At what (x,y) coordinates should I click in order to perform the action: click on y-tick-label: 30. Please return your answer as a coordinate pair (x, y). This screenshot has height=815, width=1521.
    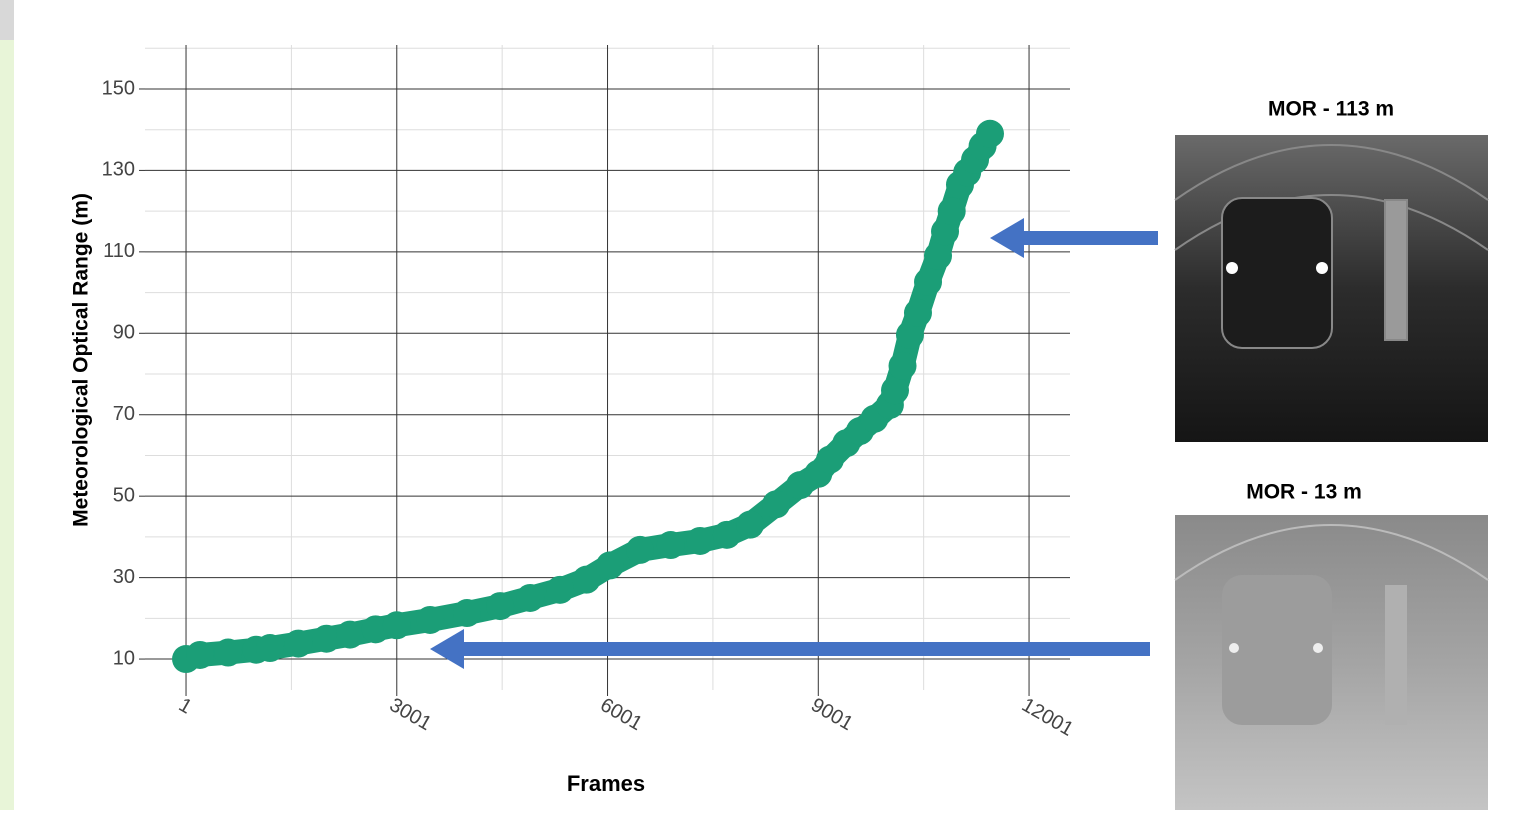
    Looking at the image, I should click on (124, 577).